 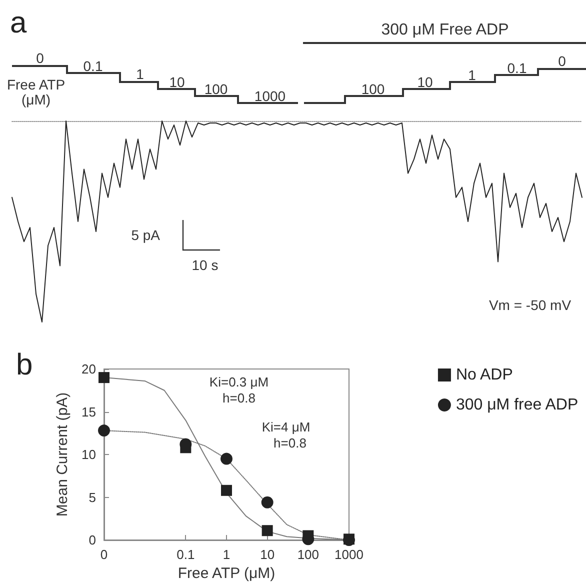 I want to click on x-tick-label: 0.1, so click(x=185, y=554).